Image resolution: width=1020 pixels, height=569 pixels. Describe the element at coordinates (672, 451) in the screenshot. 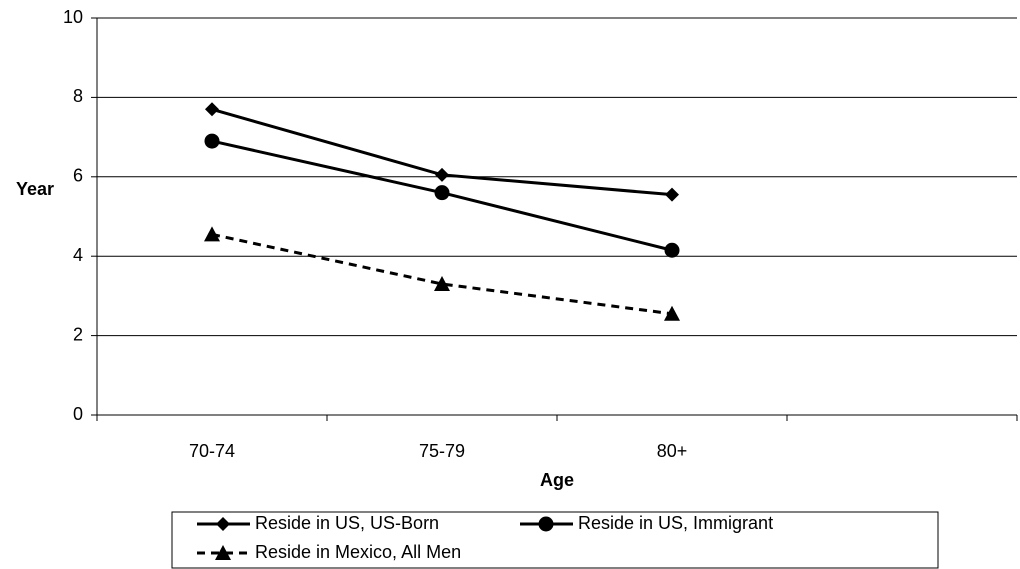

I see `x-tick-label: 80+` at that location.